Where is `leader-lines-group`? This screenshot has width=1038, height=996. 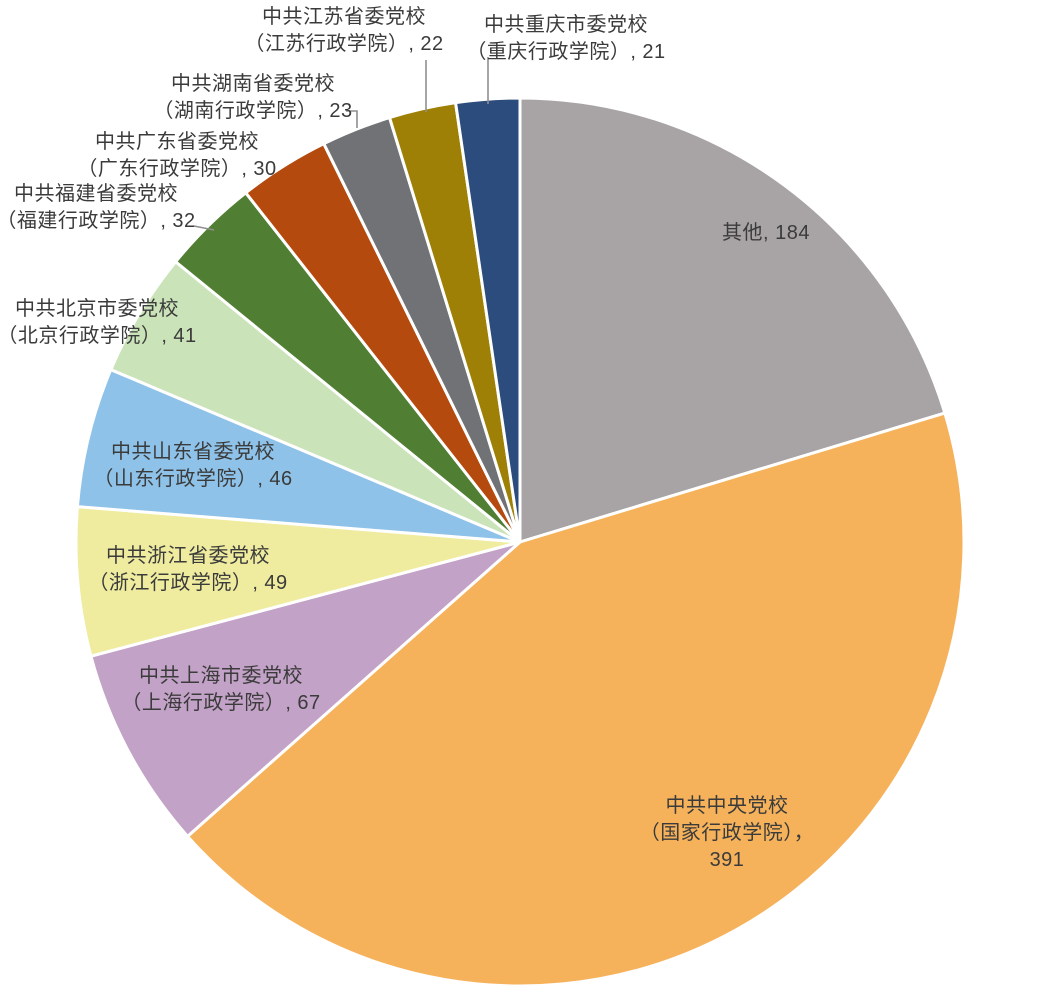 leader-lines-group is located at coordinates (341, 144).